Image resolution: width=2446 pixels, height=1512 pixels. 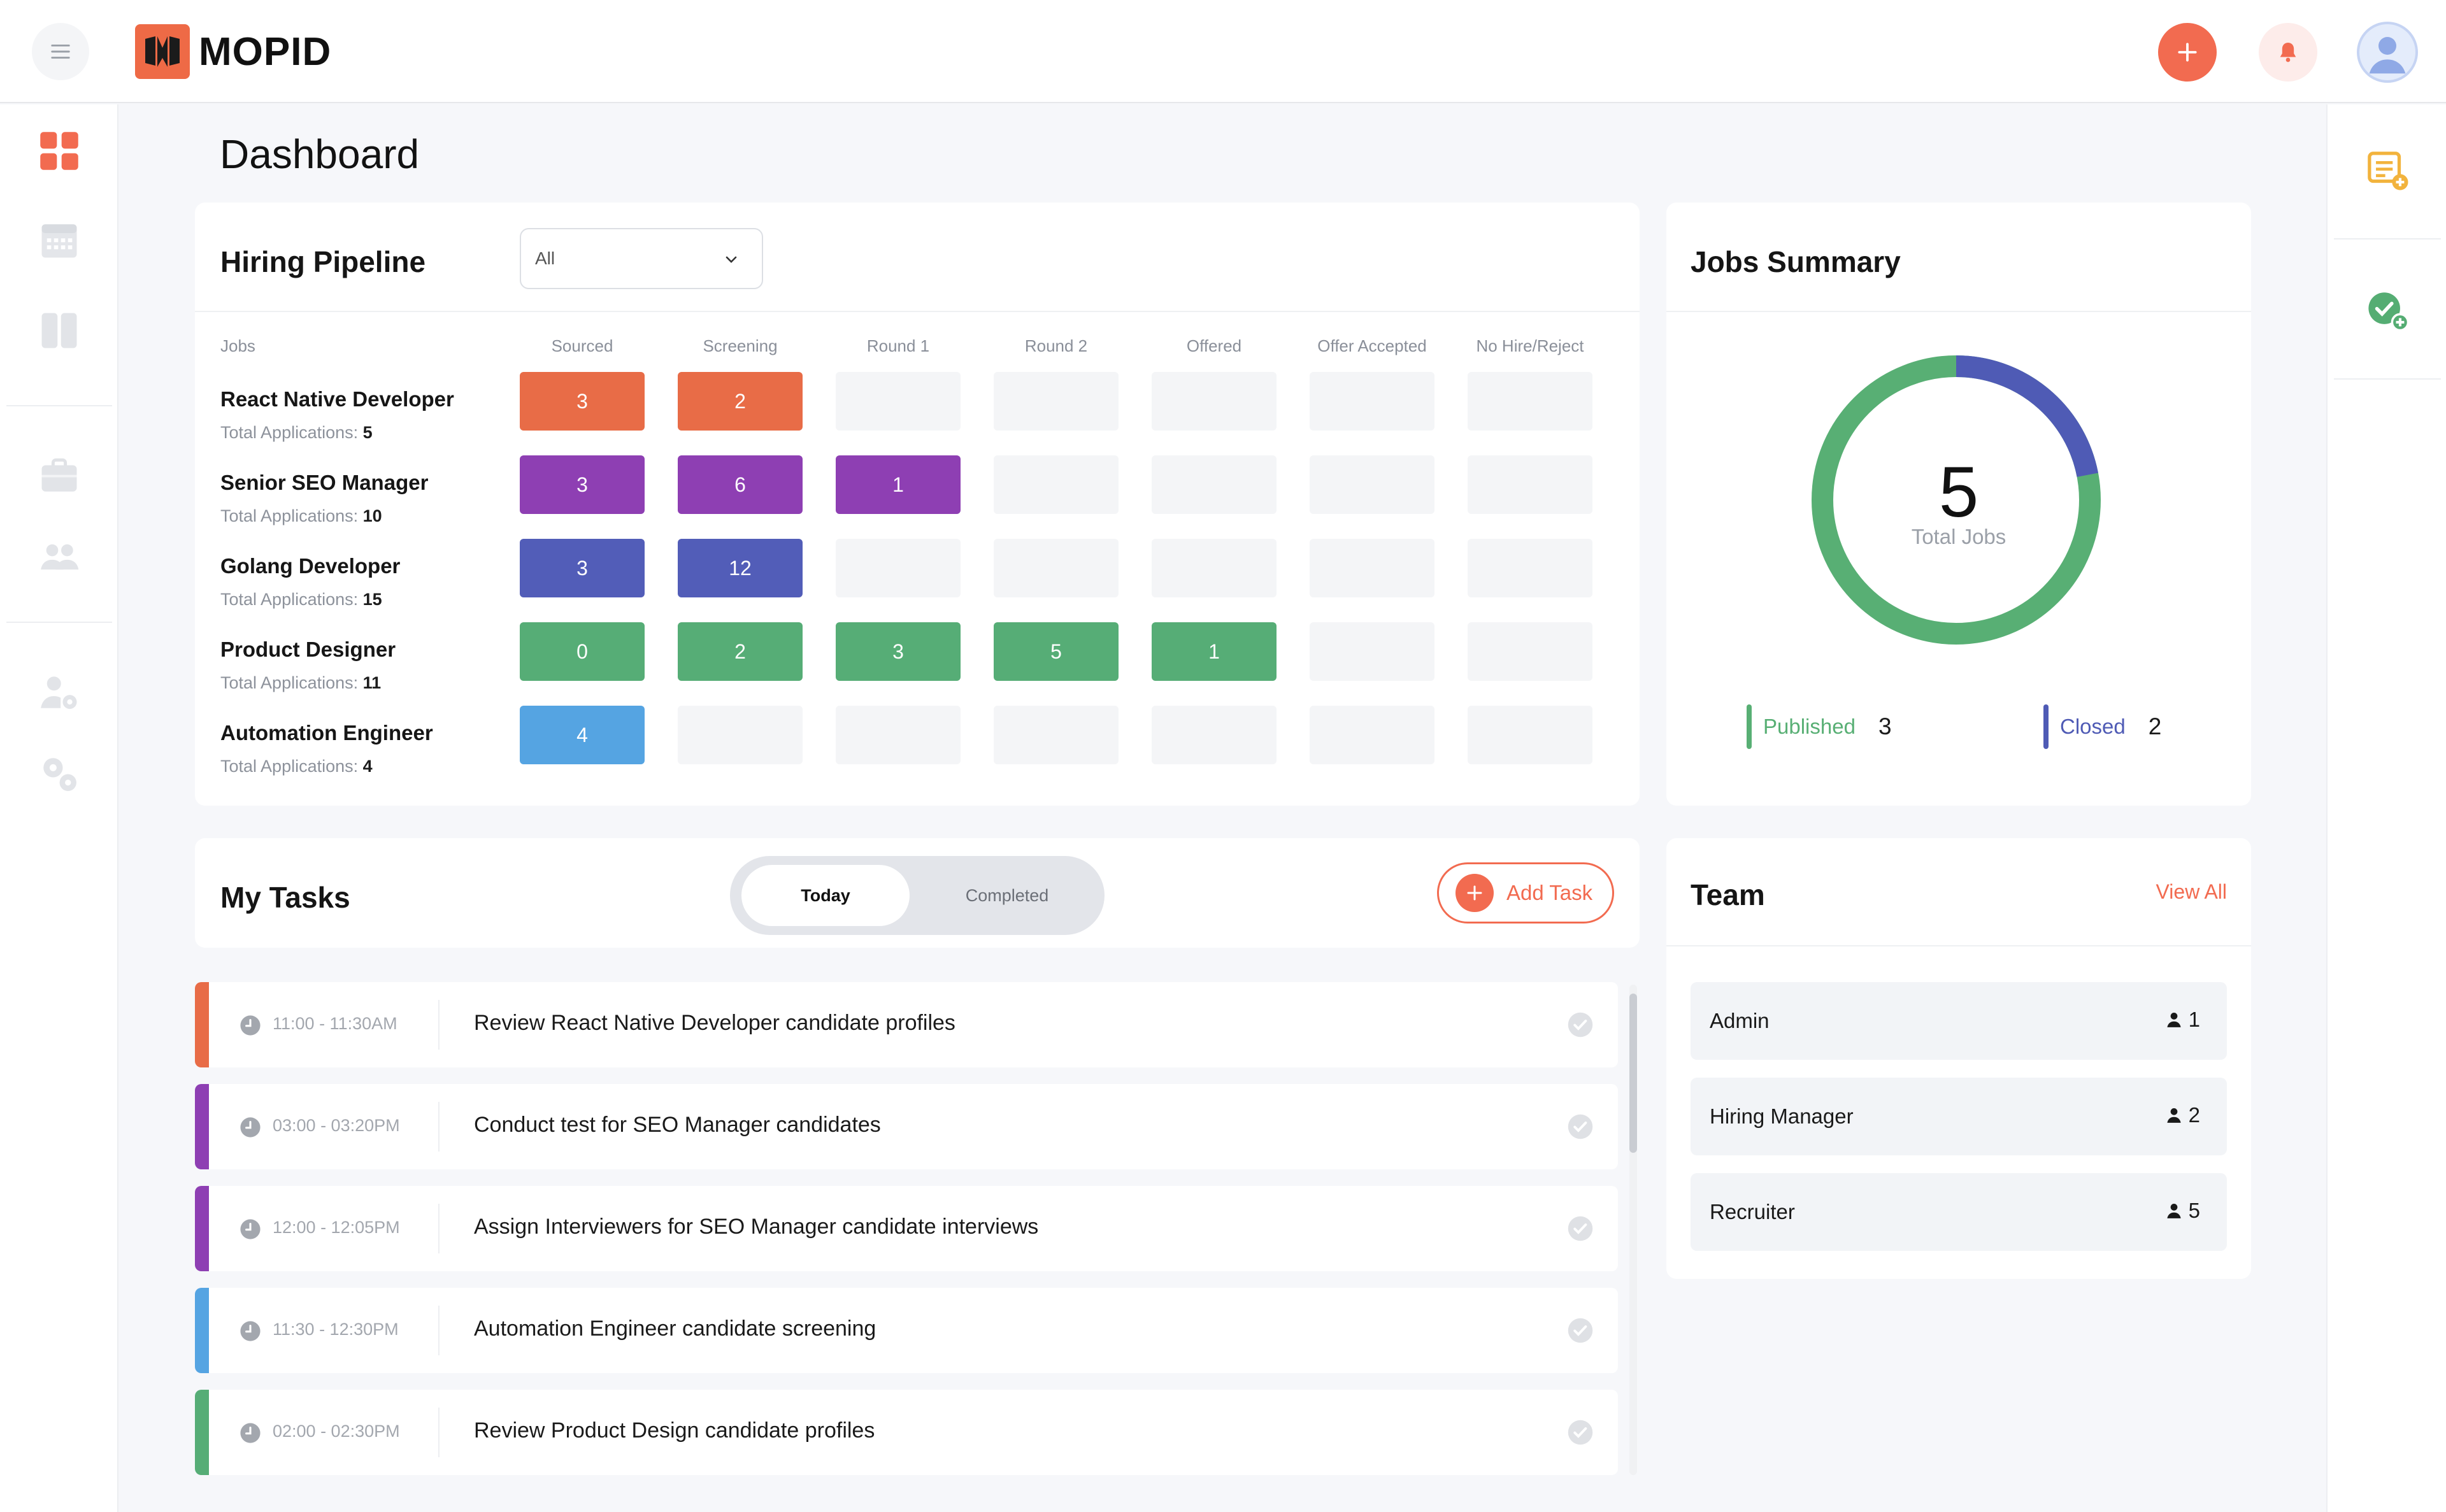 I want to click on add-note-button, so click(x=2388, y=170).